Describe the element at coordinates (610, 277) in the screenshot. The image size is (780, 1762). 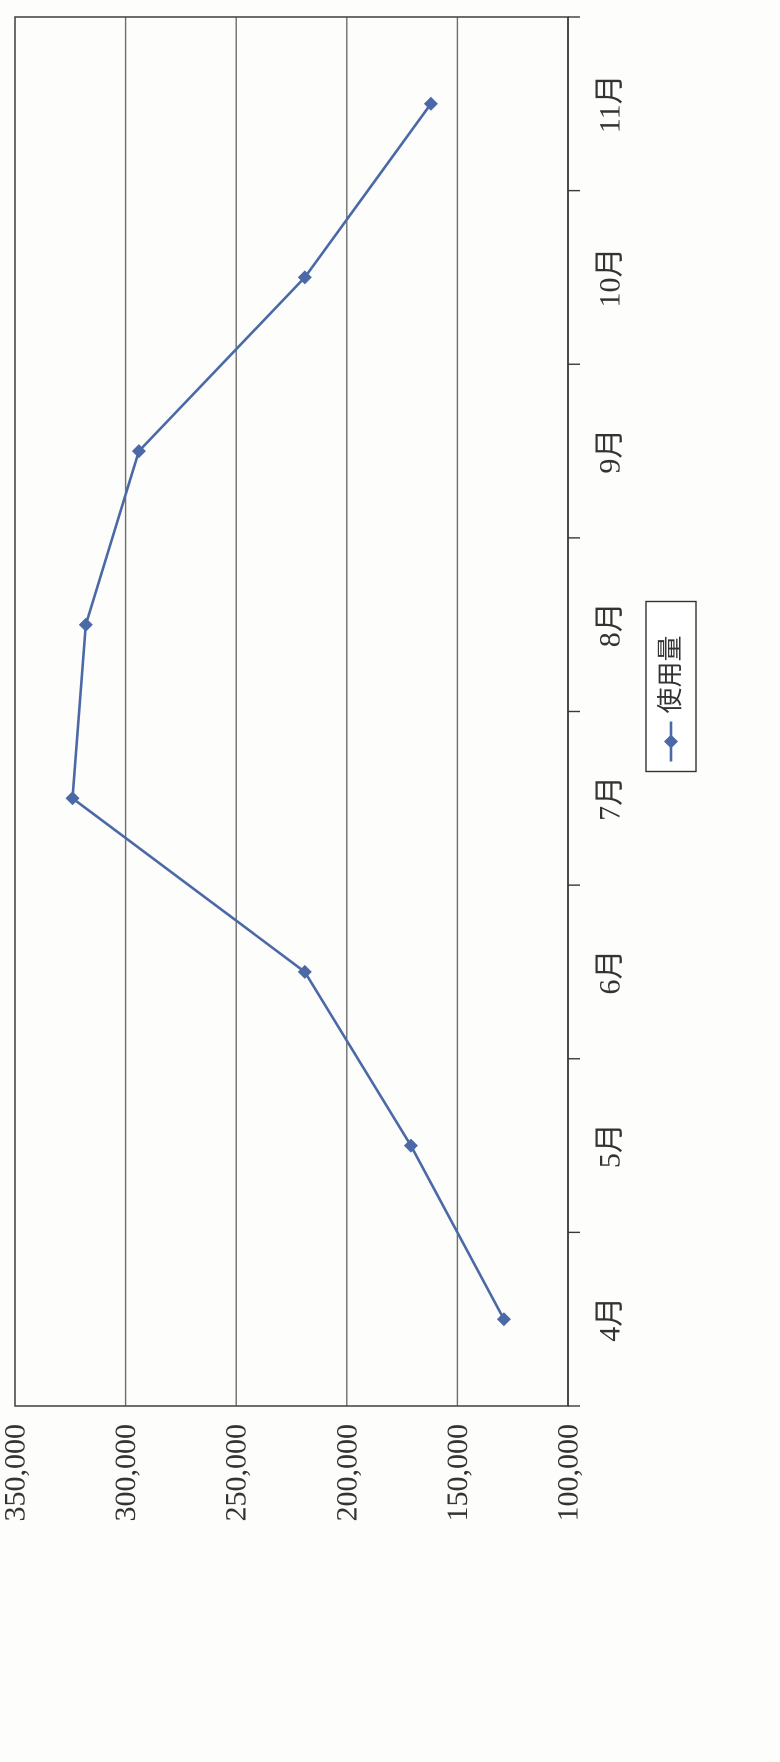
I see `x-tick-label: 10月` at that location.